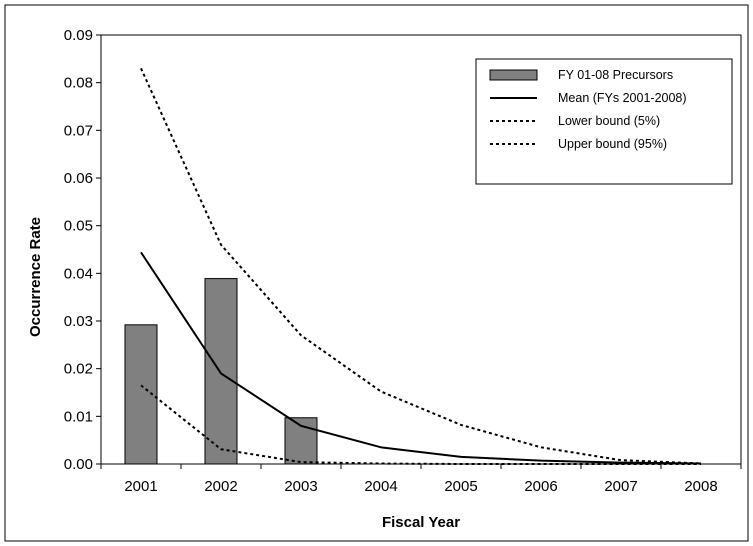 The height and width of the screenshot is (546, 753). What do you see at coordinates (220, 486) in the screenshot?
I see `x-tick-label: 2002` at bounding box center [220, 486].